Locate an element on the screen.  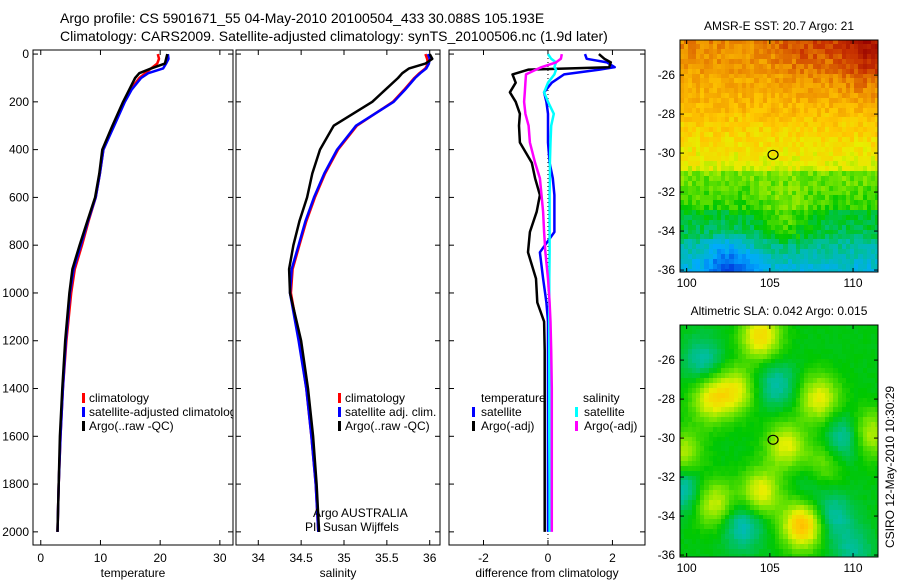
x-tick-label: 36 is located at coordinates (430, 558).